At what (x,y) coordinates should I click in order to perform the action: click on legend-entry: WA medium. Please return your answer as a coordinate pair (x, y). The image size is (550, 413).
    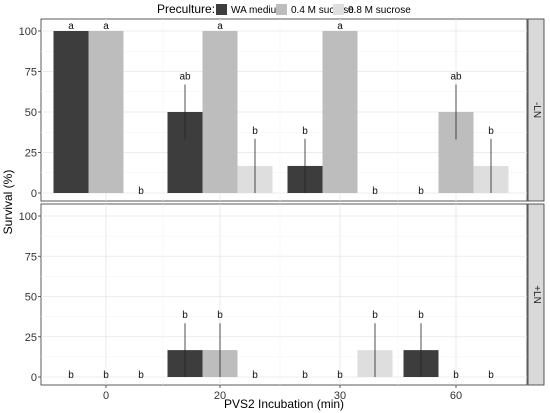
    Looking at the image, I should click on (258, 10).